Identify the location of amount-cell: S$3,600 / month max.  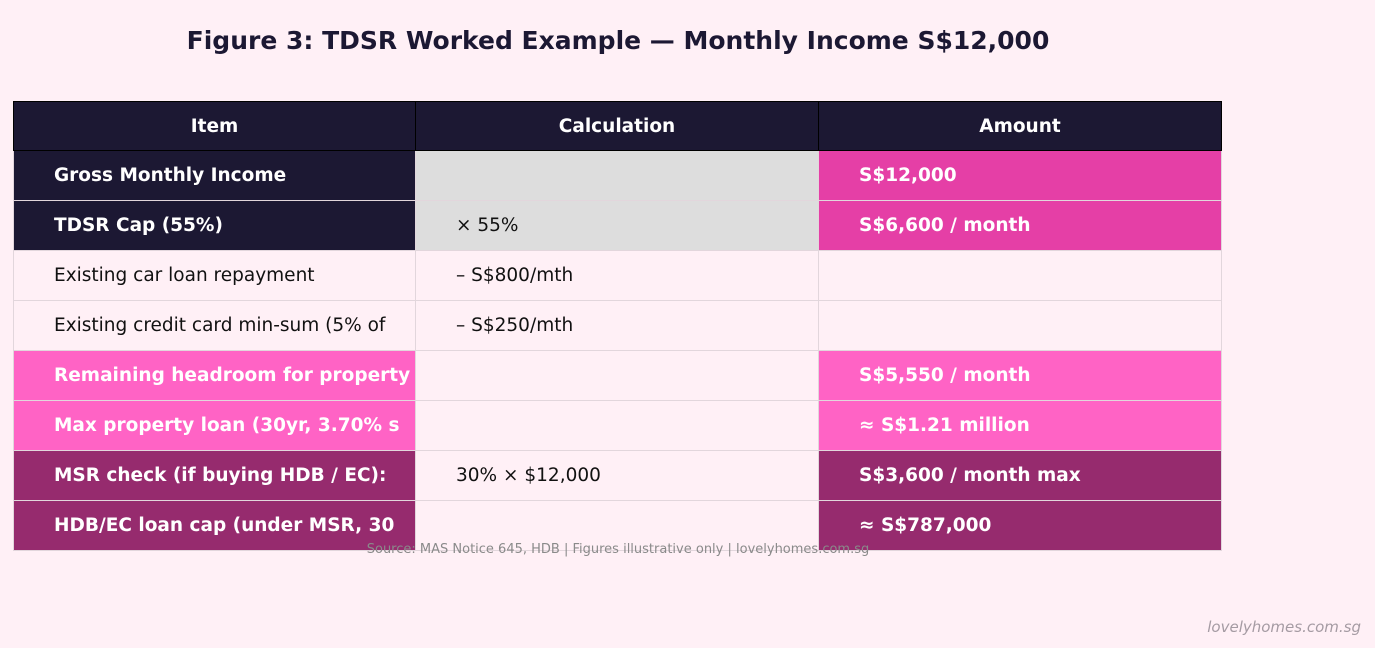
(1020, 476).